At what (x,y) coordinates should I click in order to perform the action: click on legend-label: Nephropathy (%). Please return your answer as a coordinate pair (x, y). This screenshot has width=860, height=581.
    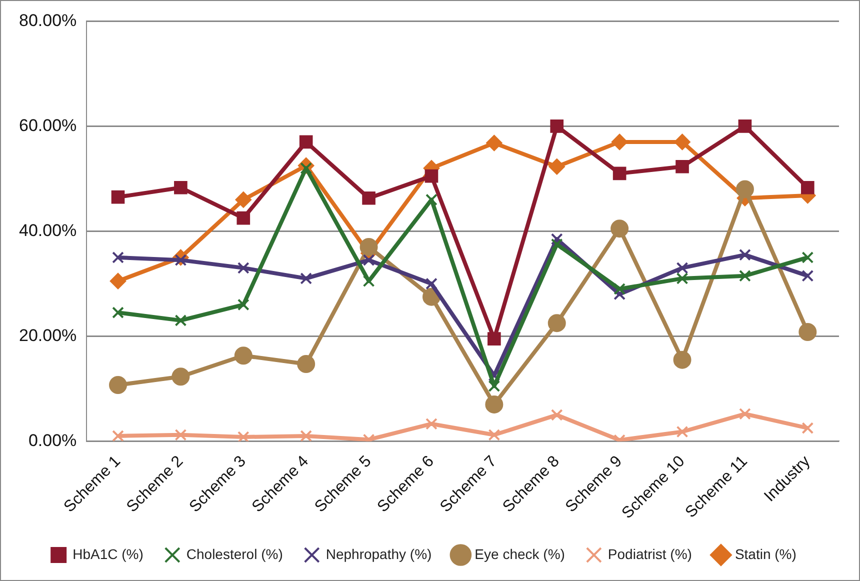
    Looking at the image, I should click on (379, 554).